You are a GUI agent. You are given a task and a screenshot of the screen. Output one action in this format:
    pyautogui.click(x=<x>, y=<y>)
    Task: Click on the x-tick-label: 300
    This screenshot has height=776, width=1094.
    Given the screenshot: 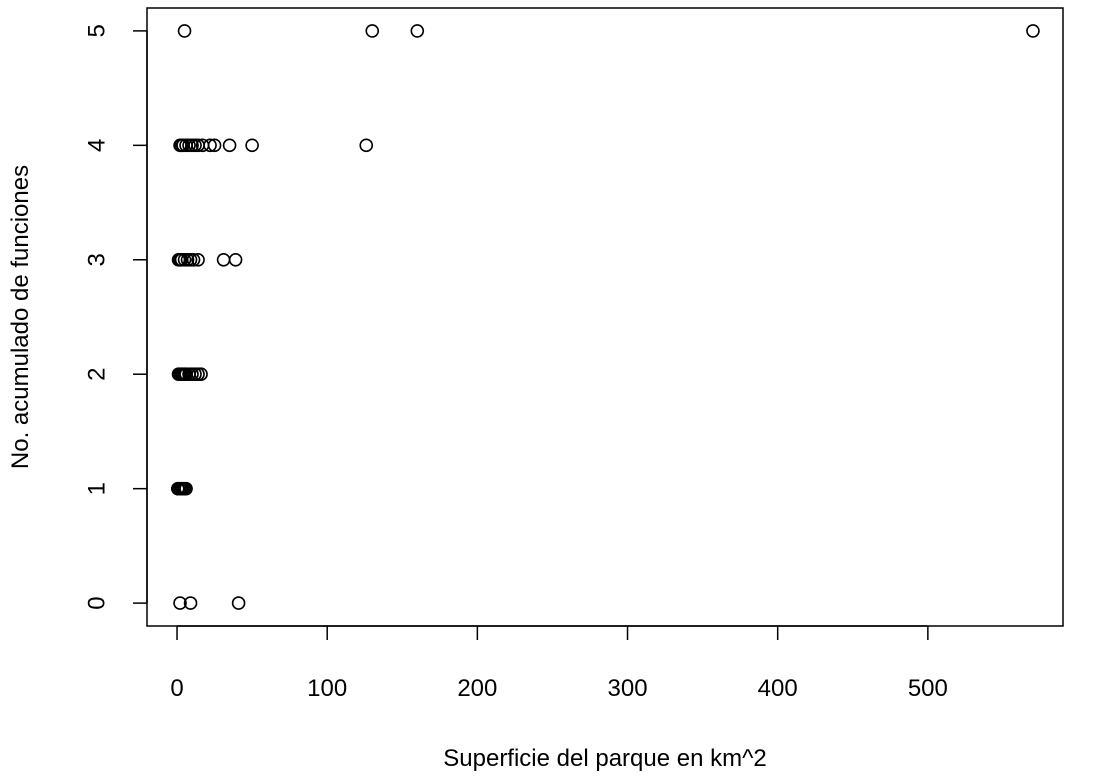 What is the action you would take?
    pyautogui.click(x=628, y=688)
    